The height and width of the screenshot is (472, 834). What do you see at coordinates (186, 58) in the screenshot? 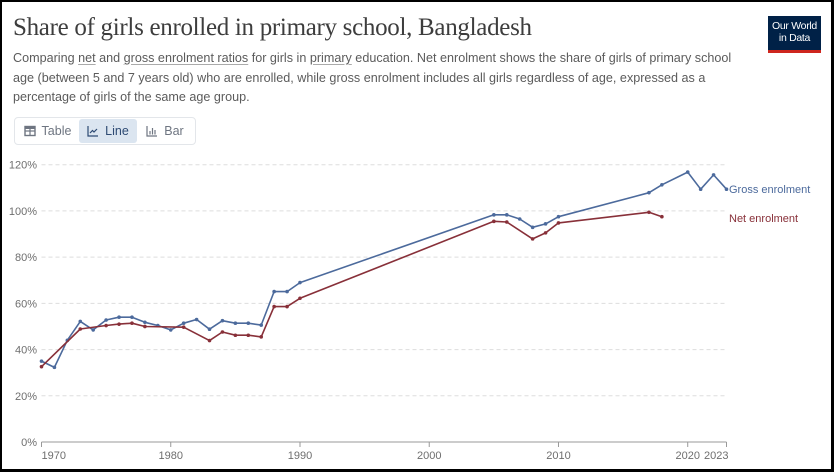
I see `subtitle-link: gross enrolment ratios` at bounding box center [186, 58].